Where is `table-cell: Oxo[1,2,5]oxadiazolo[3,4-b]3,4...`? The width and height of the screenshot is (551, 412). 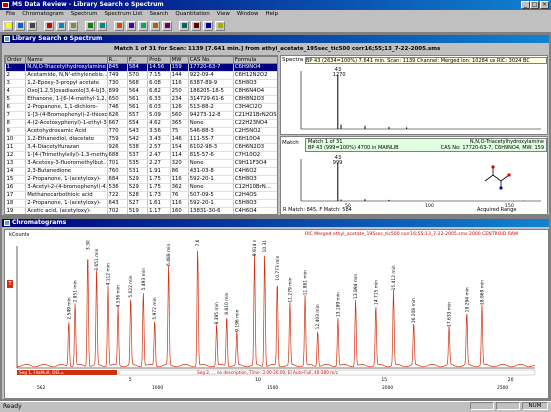 table-cell: Oxo[1,2,5]oxadiazolo[3,4-b]3,4... is located at coordinates (66, 91).